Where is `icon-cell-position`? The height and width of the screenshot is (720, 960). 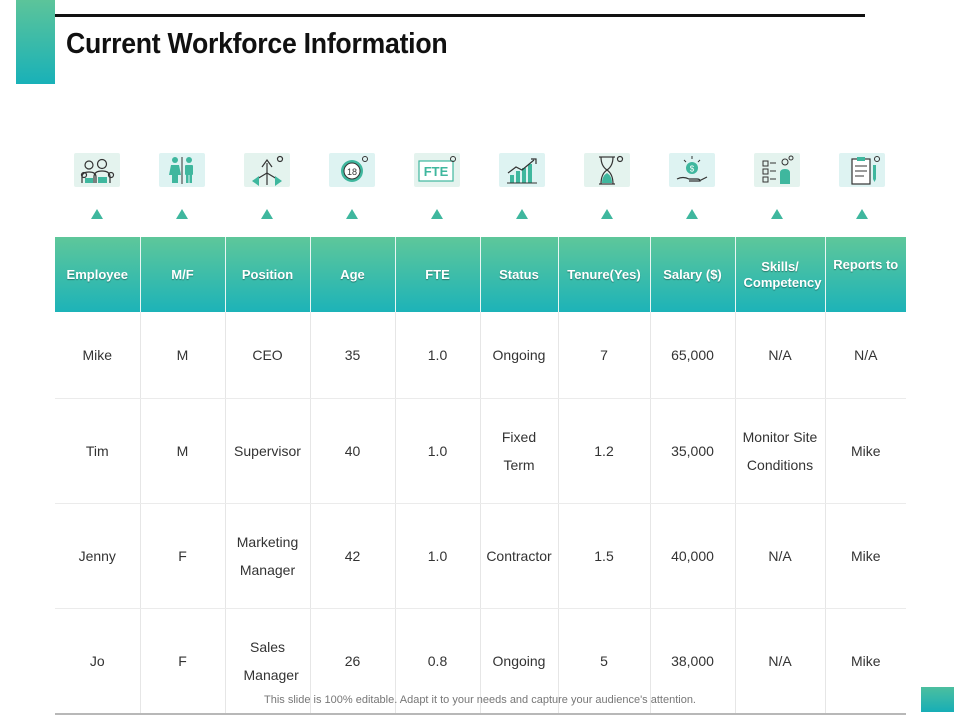
icon-cell-position is located at coordinates (267, 190).